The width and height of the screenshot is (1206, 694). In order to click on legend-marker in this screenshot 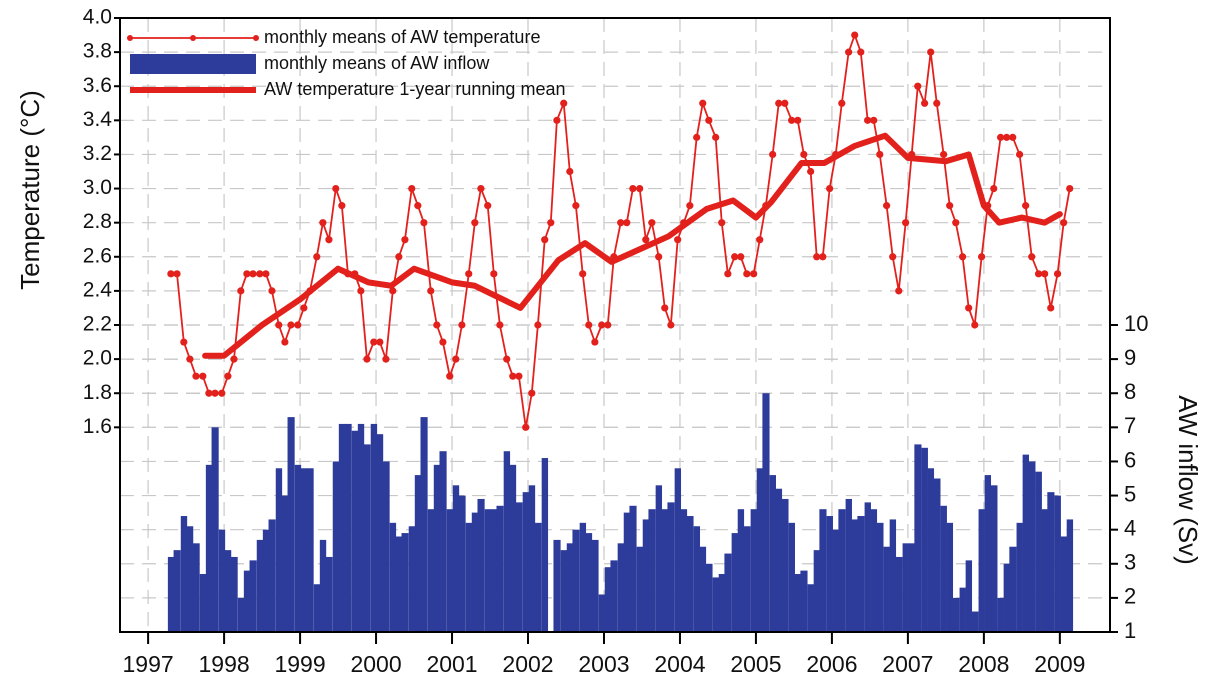, I will do `click(130, 38)`.